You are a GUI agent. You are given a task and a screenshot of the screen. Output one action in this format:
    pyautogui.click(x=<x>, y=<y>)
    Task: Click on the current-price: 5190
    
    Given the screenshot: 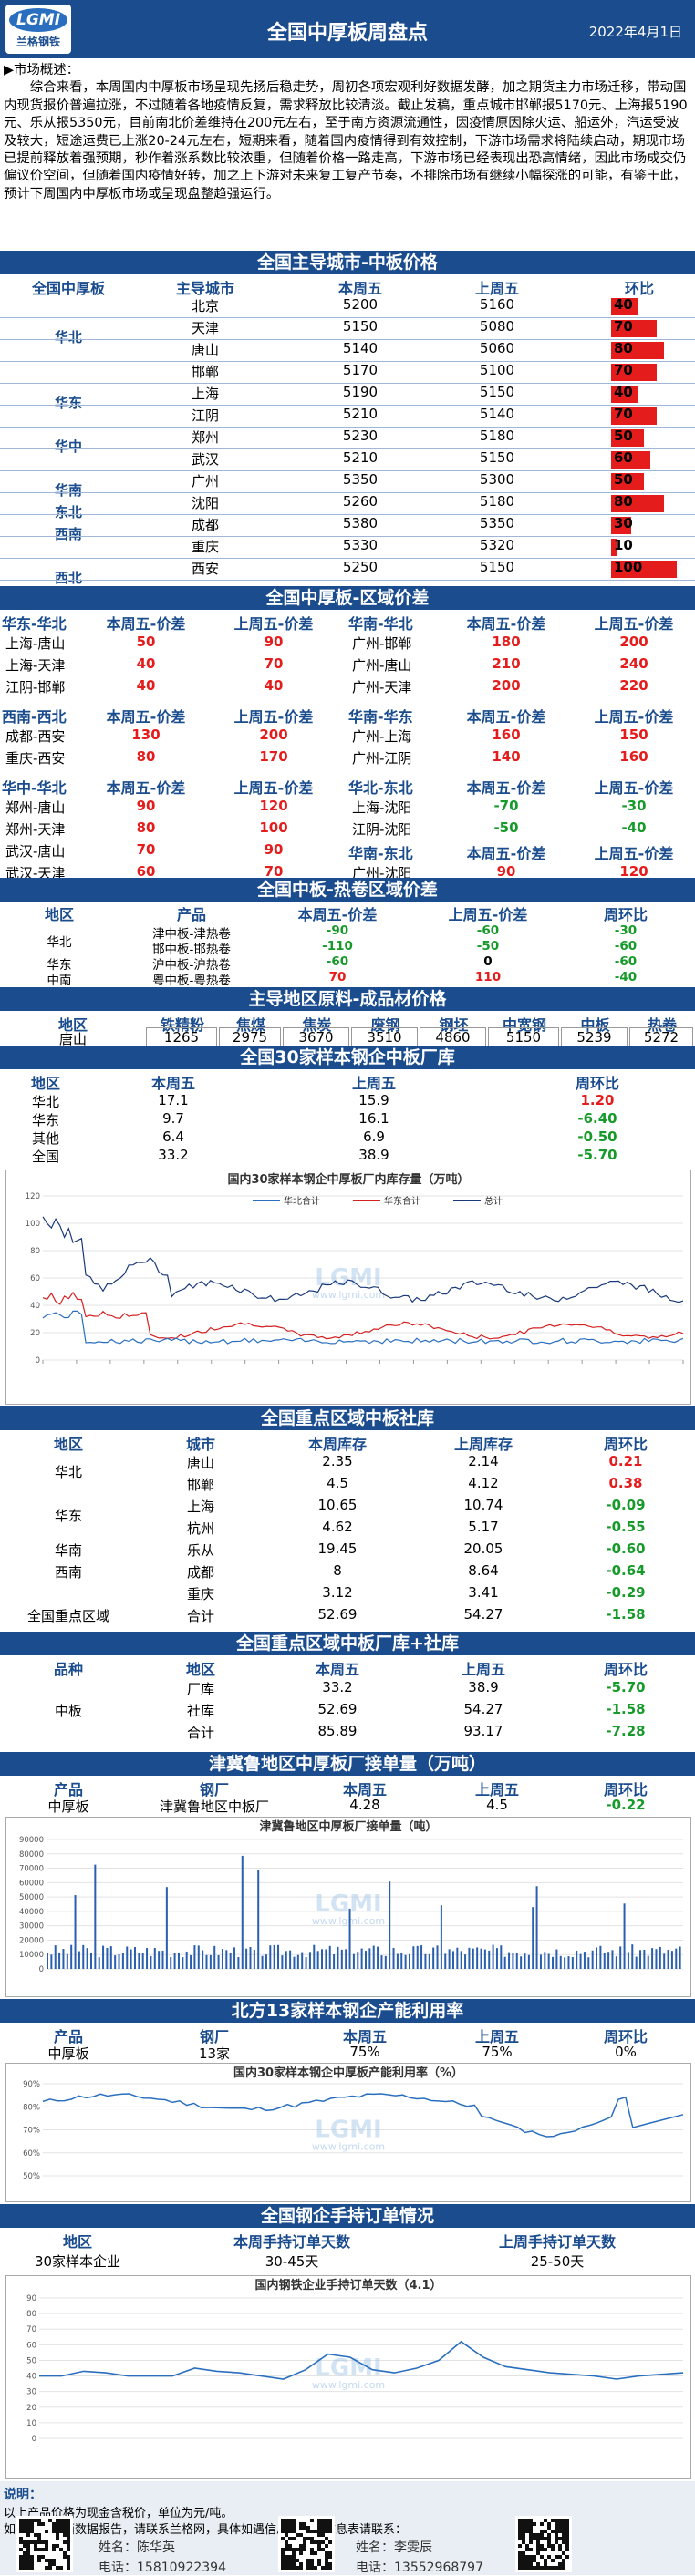 What is the action you would take?
    pyautogui.click(x=360, y=392)
    